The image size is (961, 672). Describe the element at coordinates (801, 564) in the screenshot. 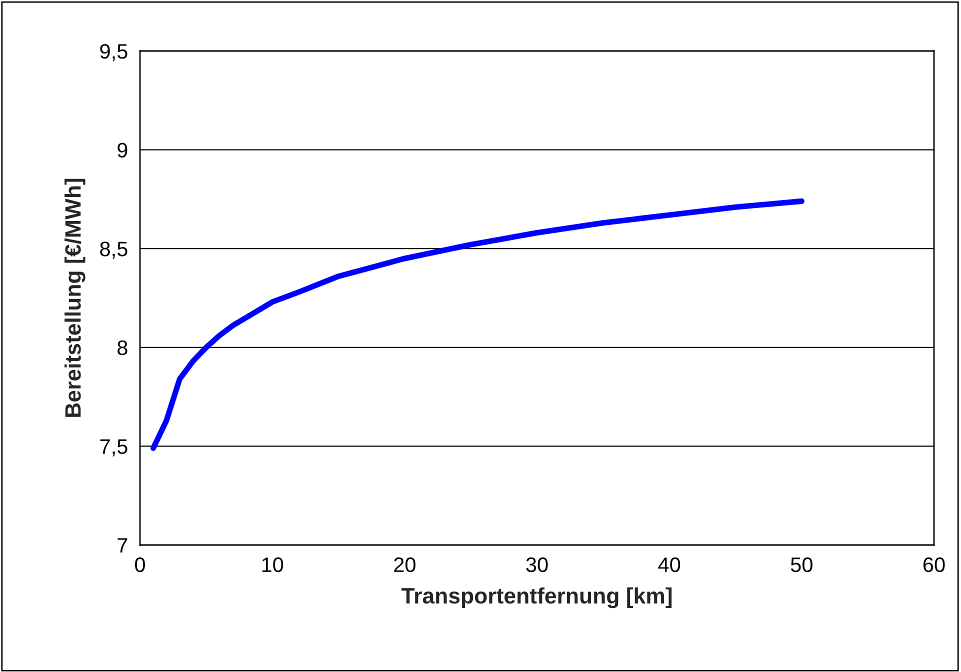

I see `x-tick-label: 50` at that location.